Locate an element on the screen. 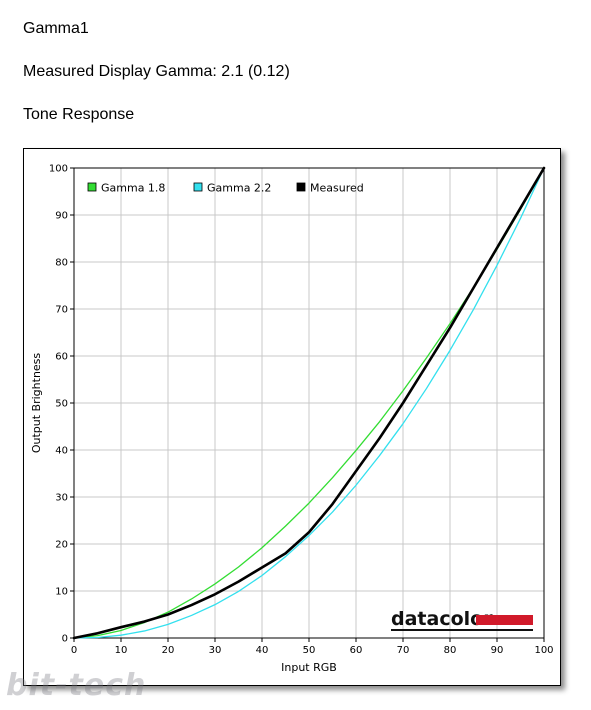 The width and height of the screenshot is (591, 710). y-tick-label: 10 is located at coordinates (61, 592).